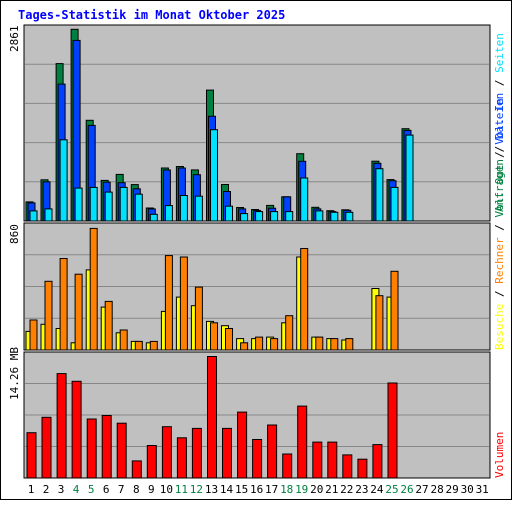  I want to click on x-tick-label-21: 21, so click(331, 489).